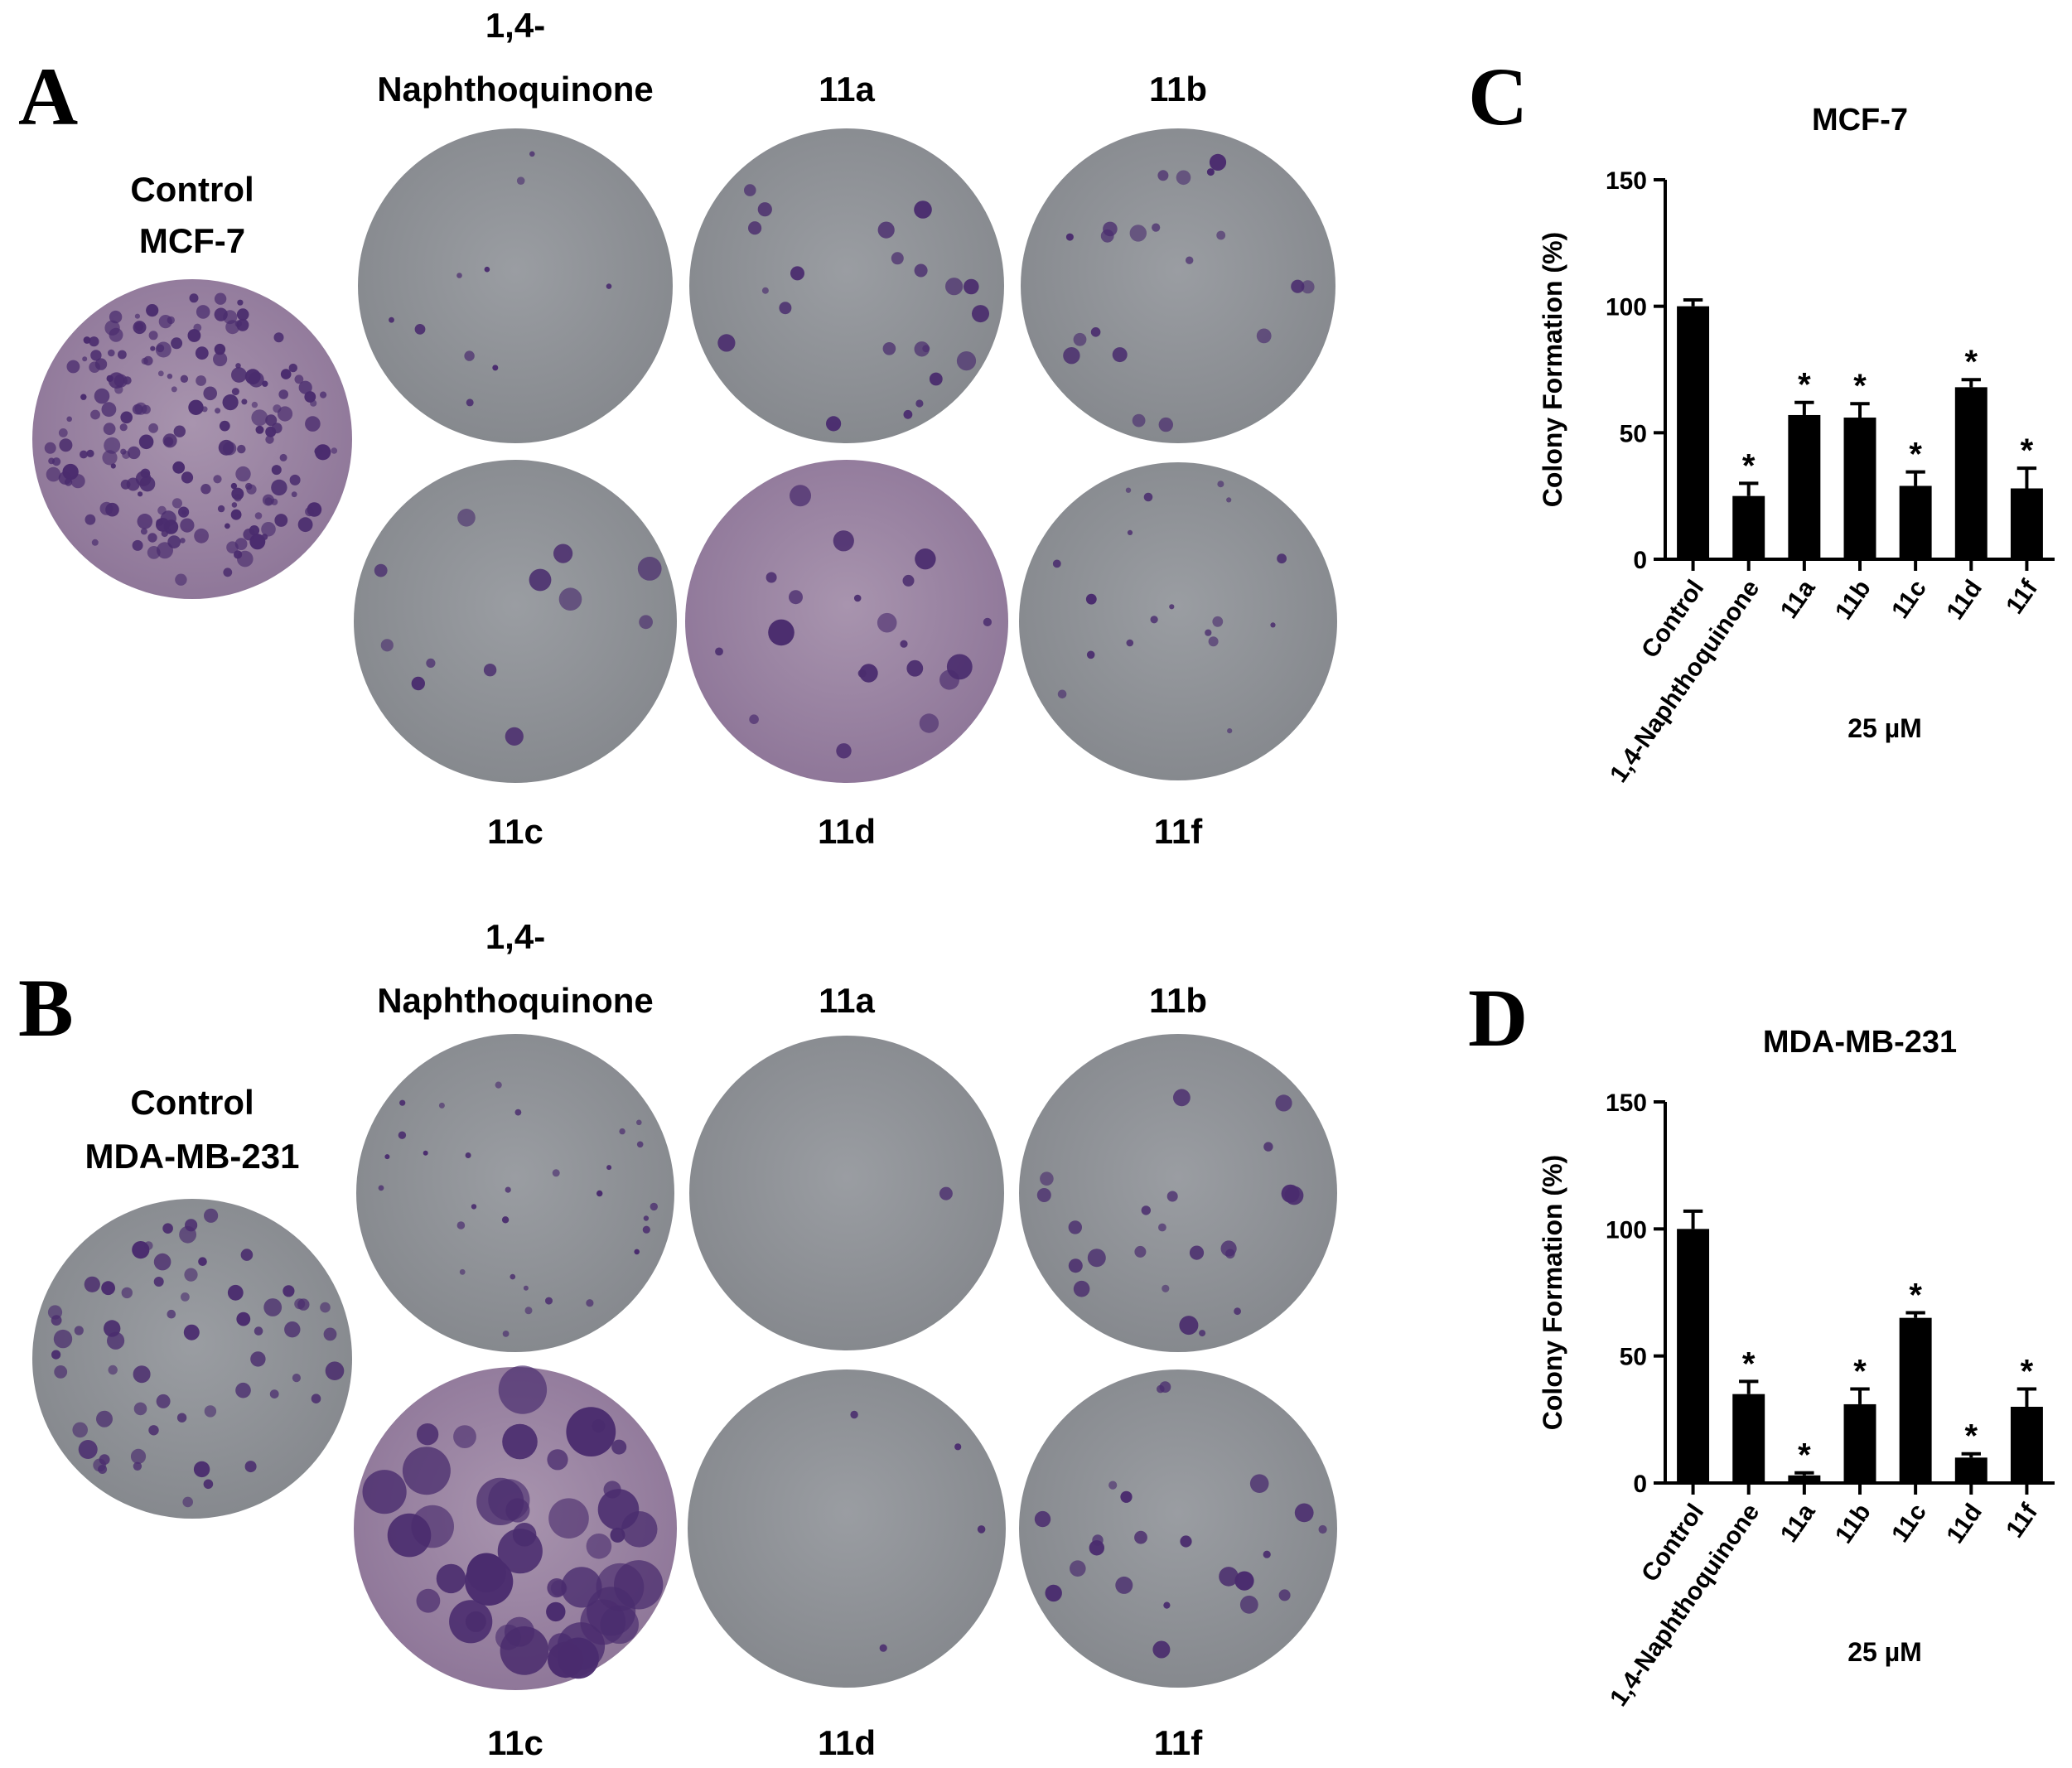 Image resolution: width=2072 pixels, height=1768 pixels. I want to click on plate-control-mcf7, so click(192, 439).